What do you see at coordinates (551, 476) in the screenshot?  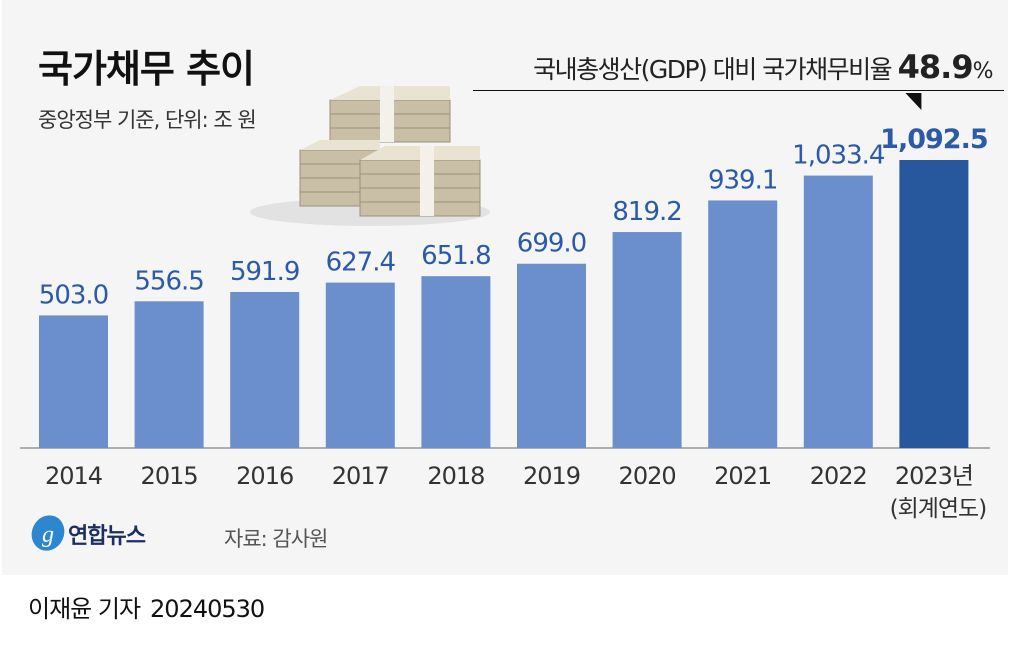 I see `x-tick-label: 2019` at bounding box center [551, 476].